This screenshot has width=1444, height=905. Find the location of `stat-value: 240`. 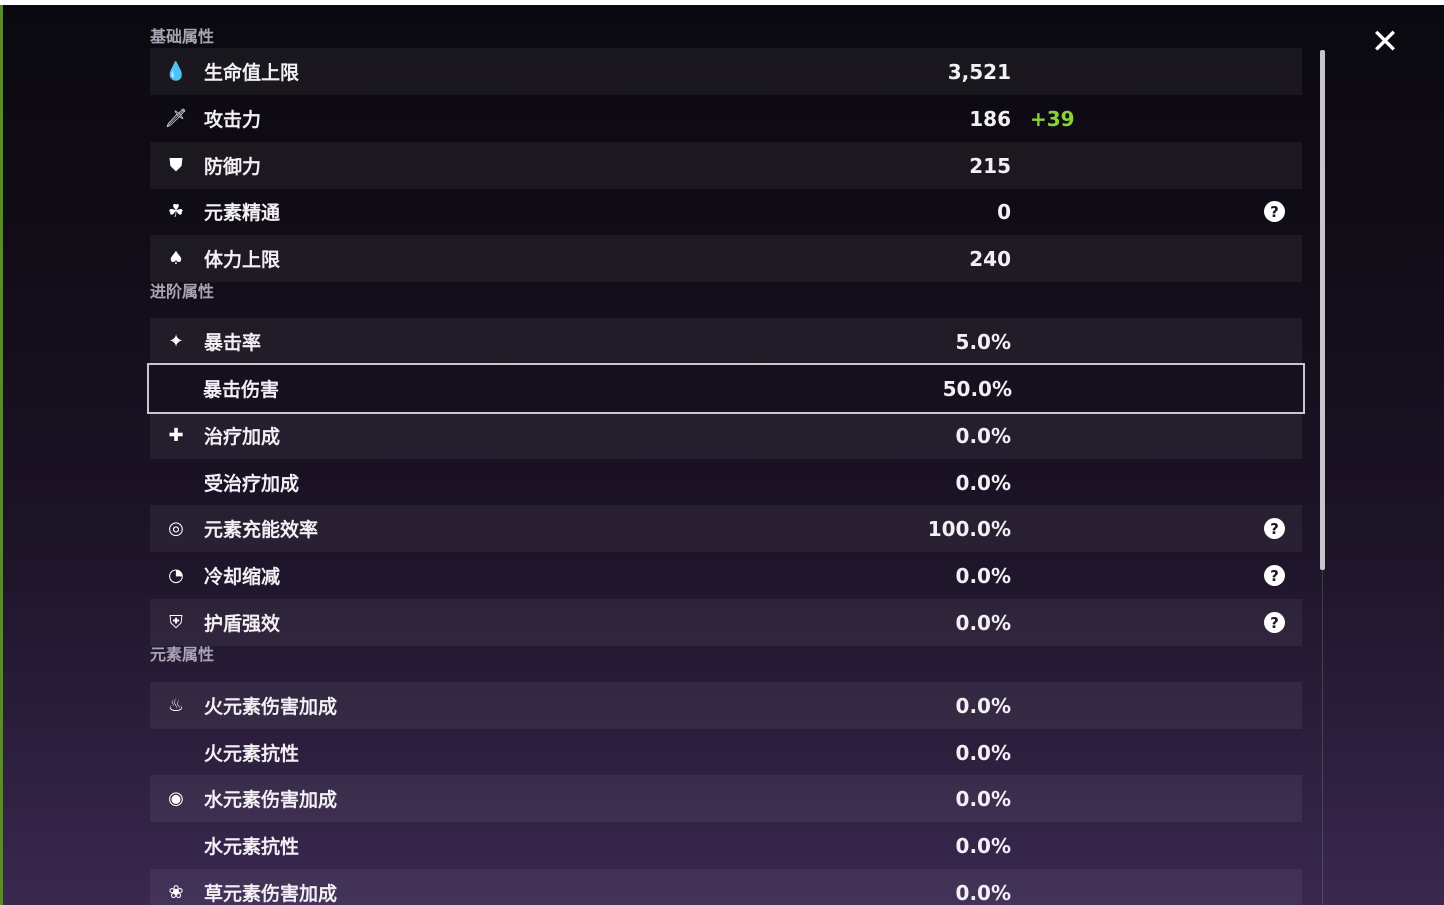

stat-value: 240 is located at coordinates (990, 258).